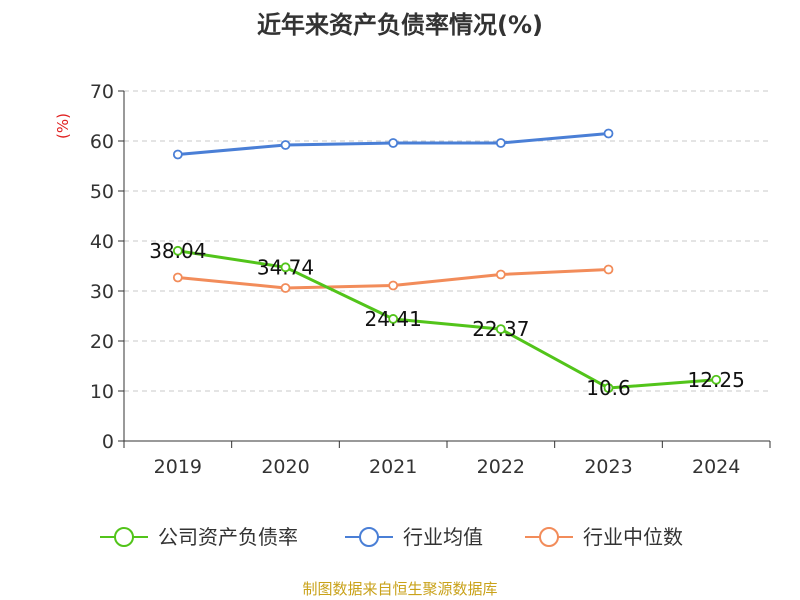 The height and width of the screenshot is (600, 800). I want to click on x-tick-label-2023: 2023, so click(608, 467).